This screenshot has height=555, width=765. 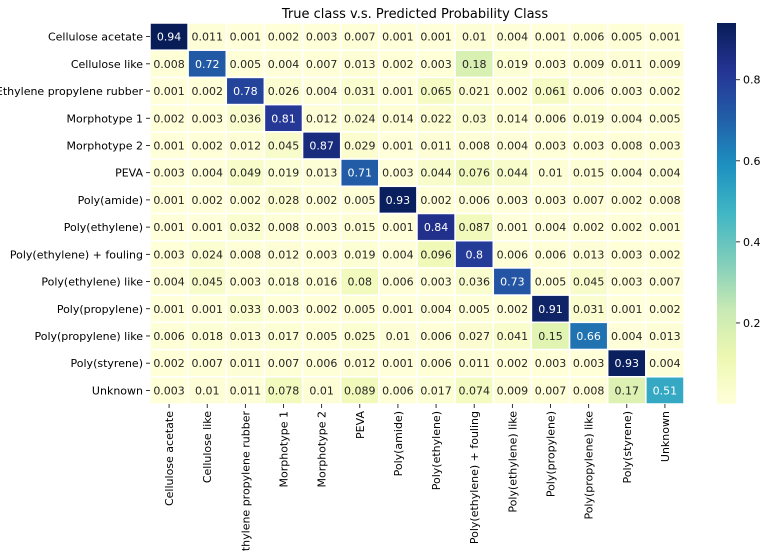 I want to click on cell-value-label: 0.08, so click(x=360, y=282).